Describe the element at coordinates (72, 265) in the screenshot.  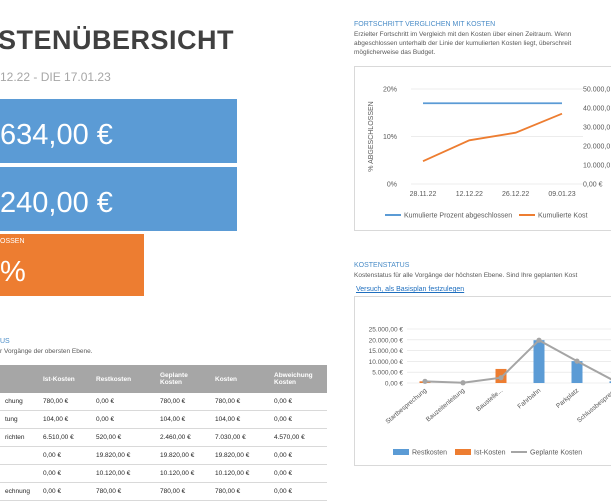
I see `kpi-tile-percent-complete: OSSEN %` at that location.